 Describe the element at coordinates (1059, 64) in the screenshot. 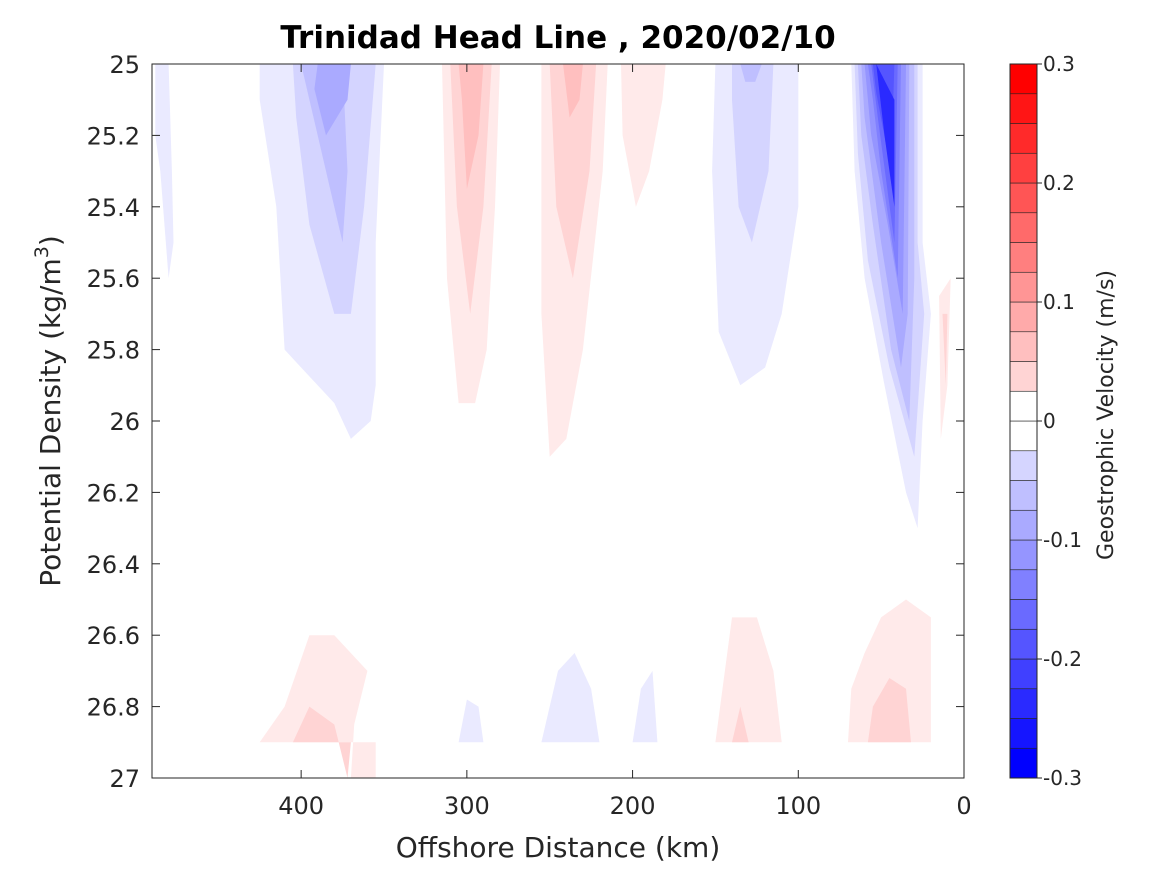

I see `colorbar-tick-label: 0.3` at that location.